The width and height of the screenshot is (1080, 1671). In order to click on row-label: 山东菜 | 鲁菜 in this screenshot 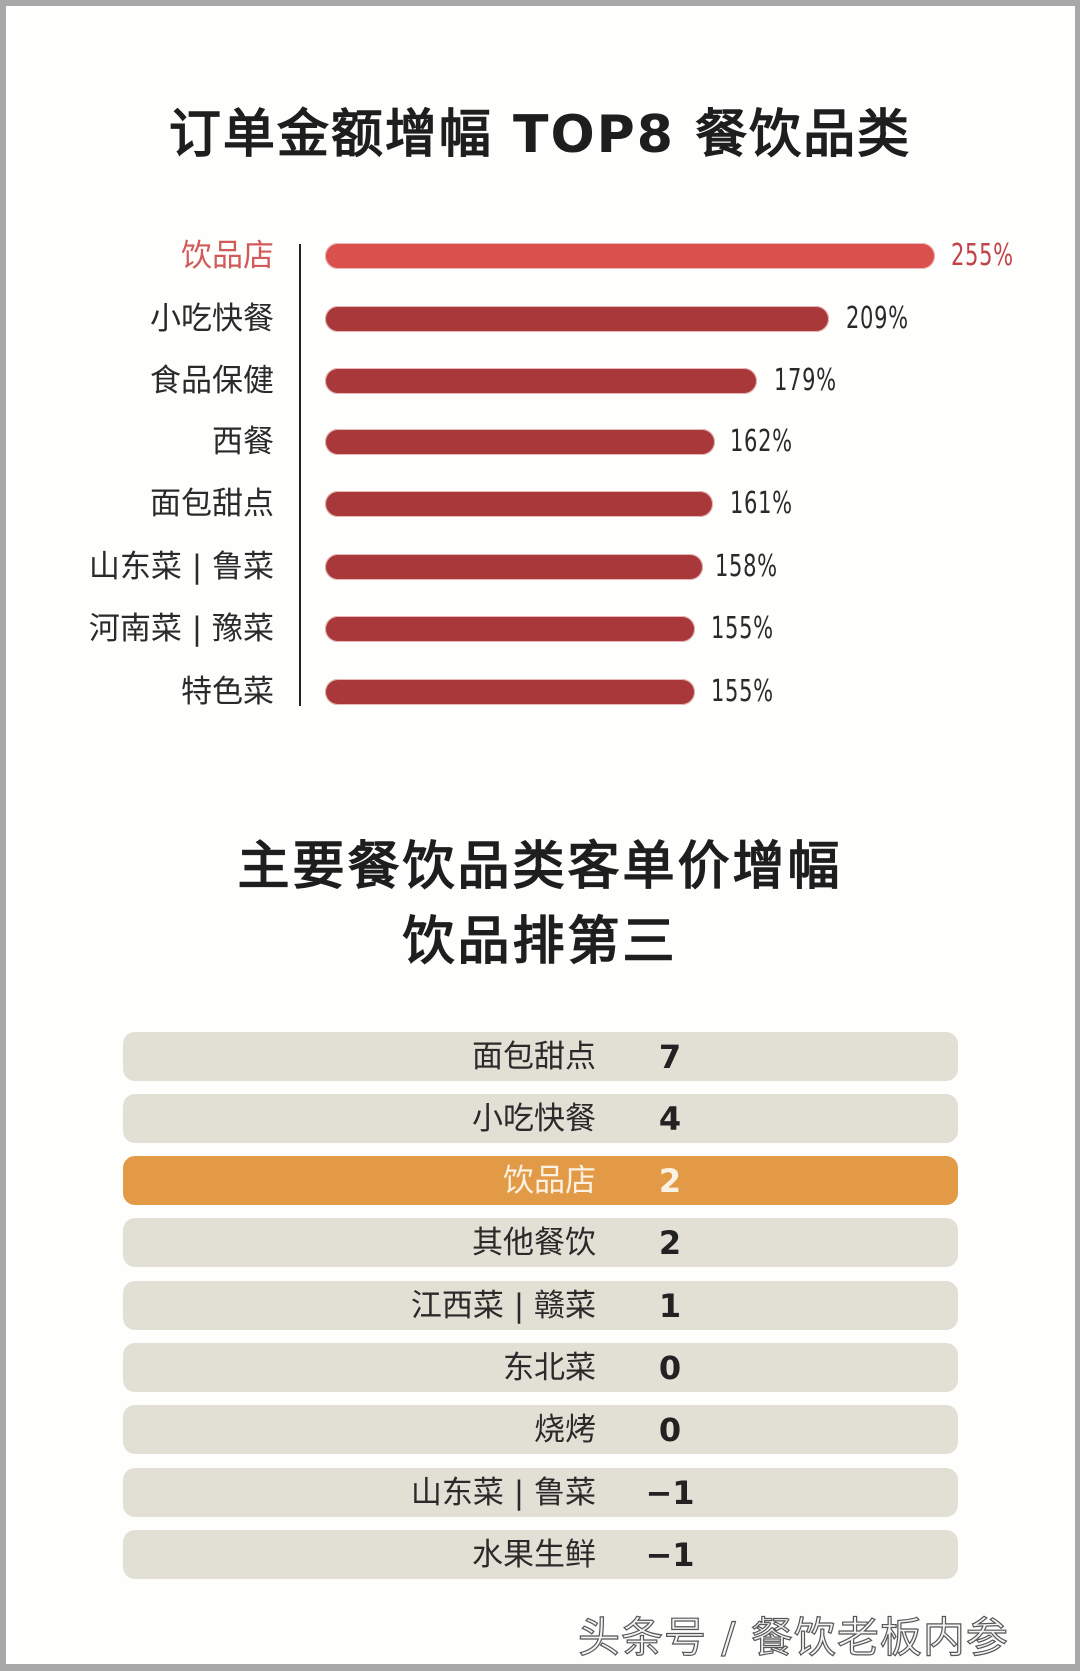, I will do `click(503, 1493)`.